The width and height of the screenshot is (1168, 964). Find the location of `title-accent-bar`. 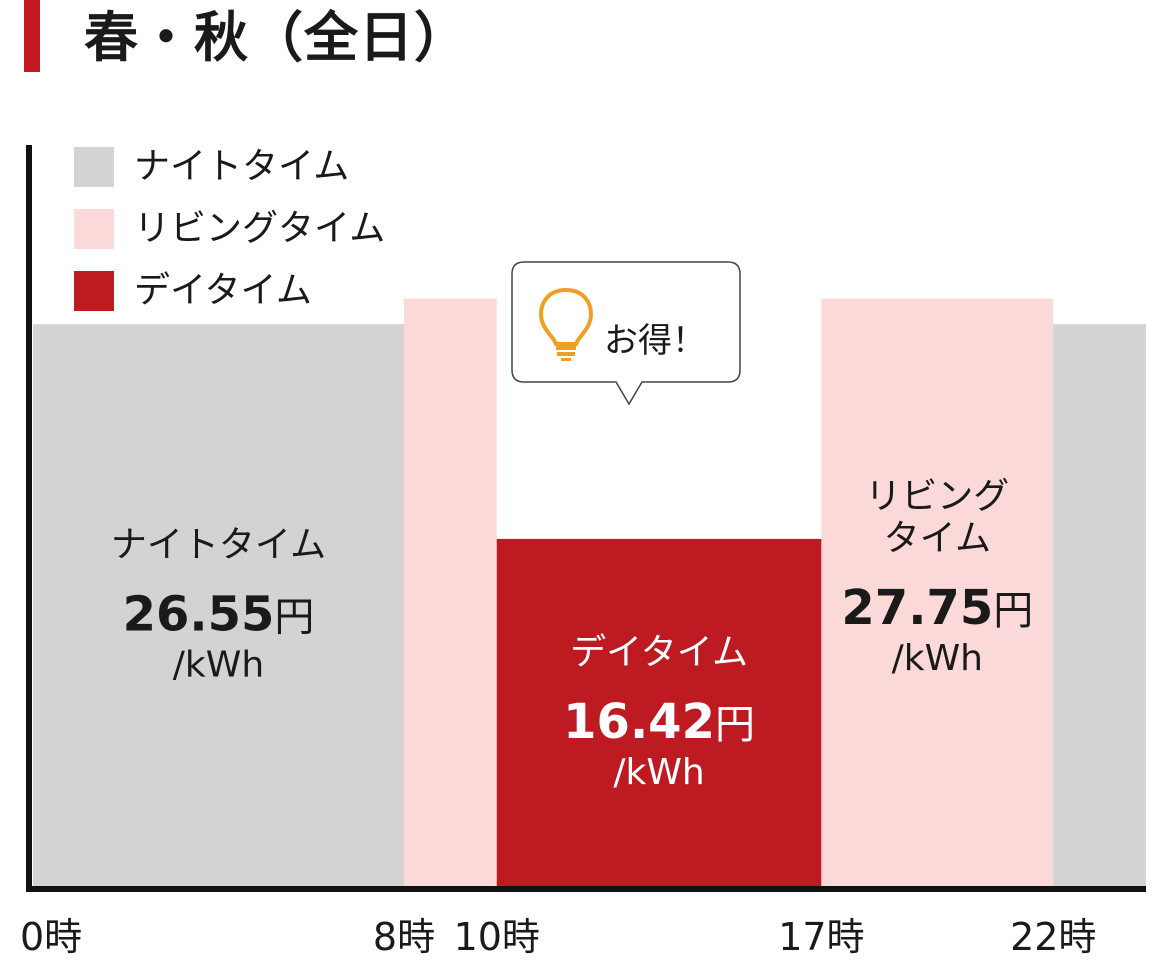

title-accent-bar is located at coordinates (32, 36).